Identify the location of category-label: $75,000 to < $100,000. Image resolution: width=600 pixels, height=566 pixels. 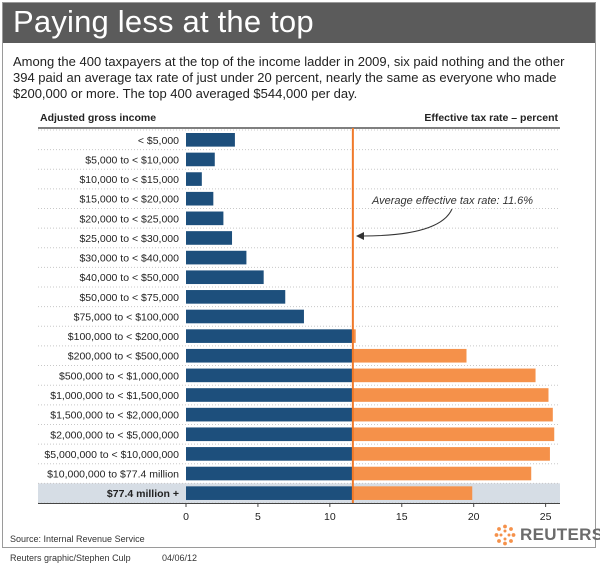
(127, 317).